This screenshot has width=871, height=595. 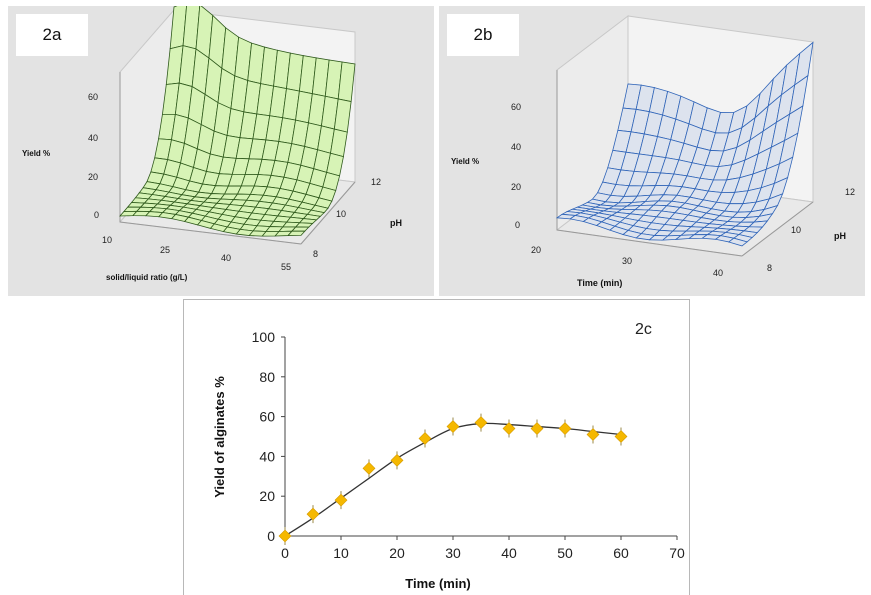 I want to click on x-tick-label-20: 20, so click(x=397, y=553).